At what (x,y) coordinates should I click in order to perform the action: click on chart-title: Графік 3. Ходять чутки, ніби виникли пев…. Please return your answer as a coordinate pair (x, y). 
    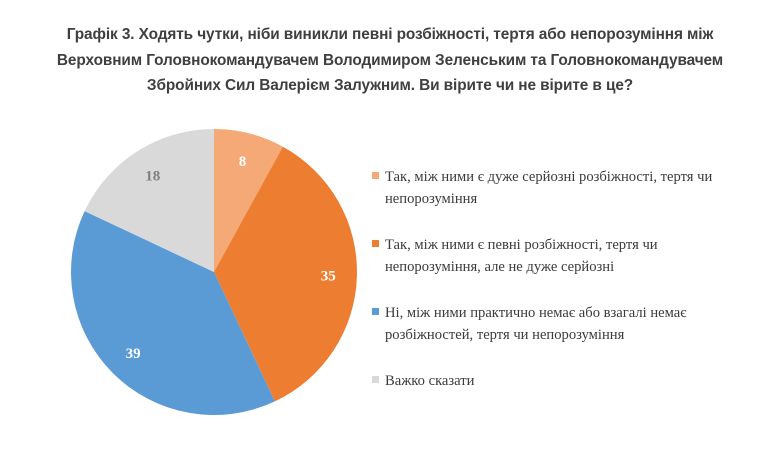
    Looking at the image, I should click on (390, 60).